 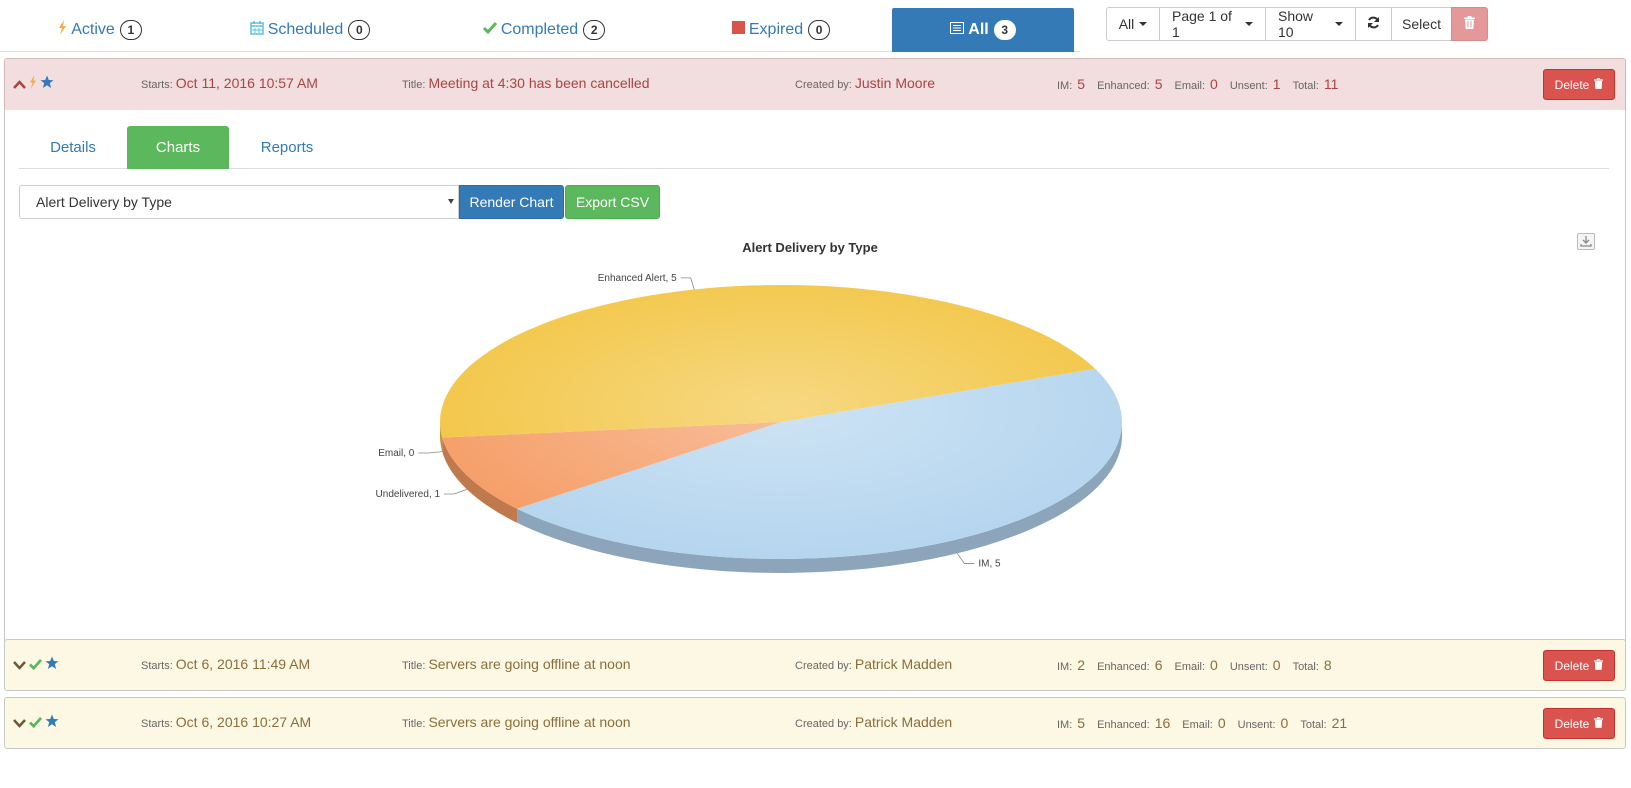 I want to click on title-value: Meeting at 4:30 has been cancelled, so click(x=539, y=83).